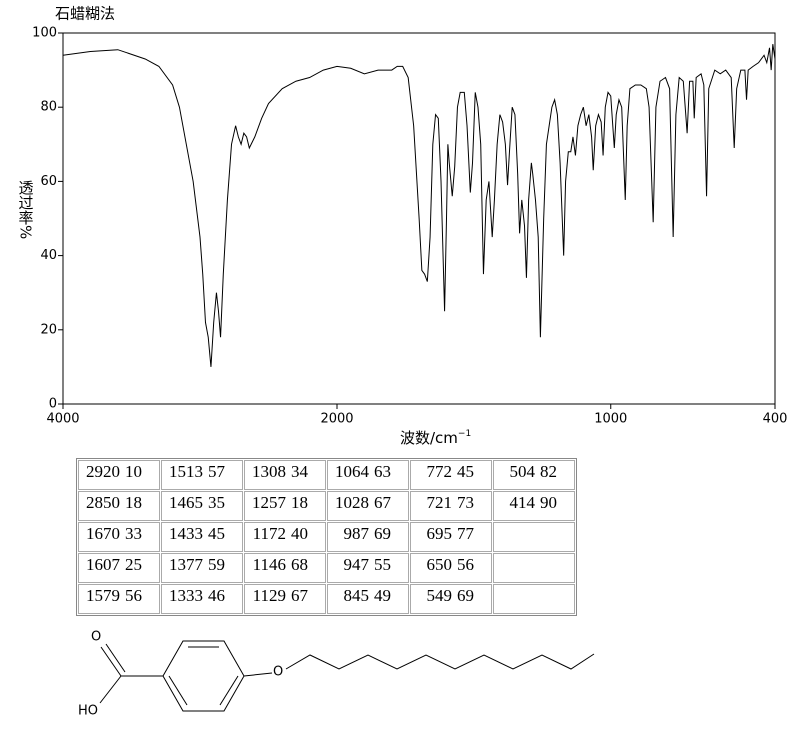  What do you see at coordinates (299, 502) in the screenshot?
I see `transmittance: 18` at bounding box center [299, 502].